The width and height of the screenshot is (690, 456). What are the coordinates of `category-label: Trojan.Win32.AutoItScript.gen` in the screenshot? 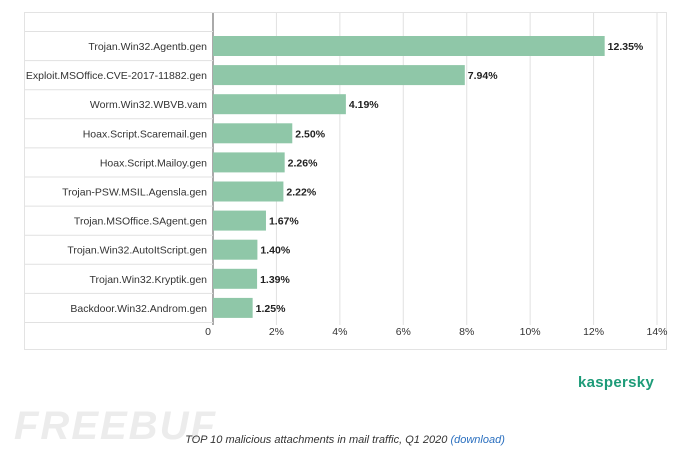 It's located at (137, 251).